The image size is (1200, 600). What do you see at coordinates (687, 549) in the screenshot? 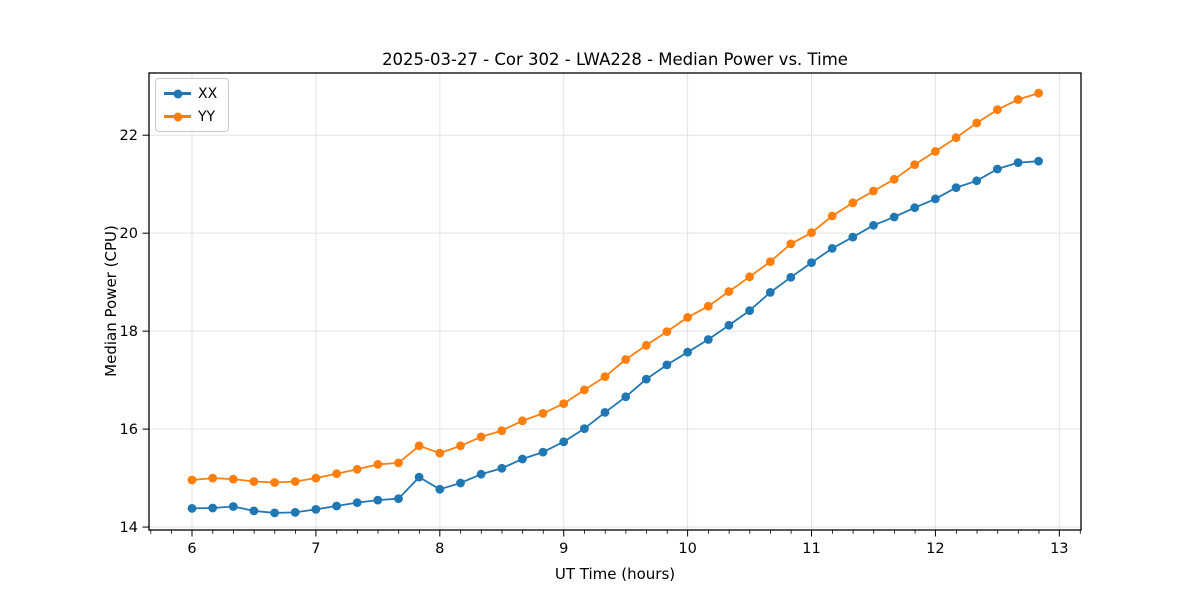
I see `x-tick-label: 10` at bounding box center [687, 549].